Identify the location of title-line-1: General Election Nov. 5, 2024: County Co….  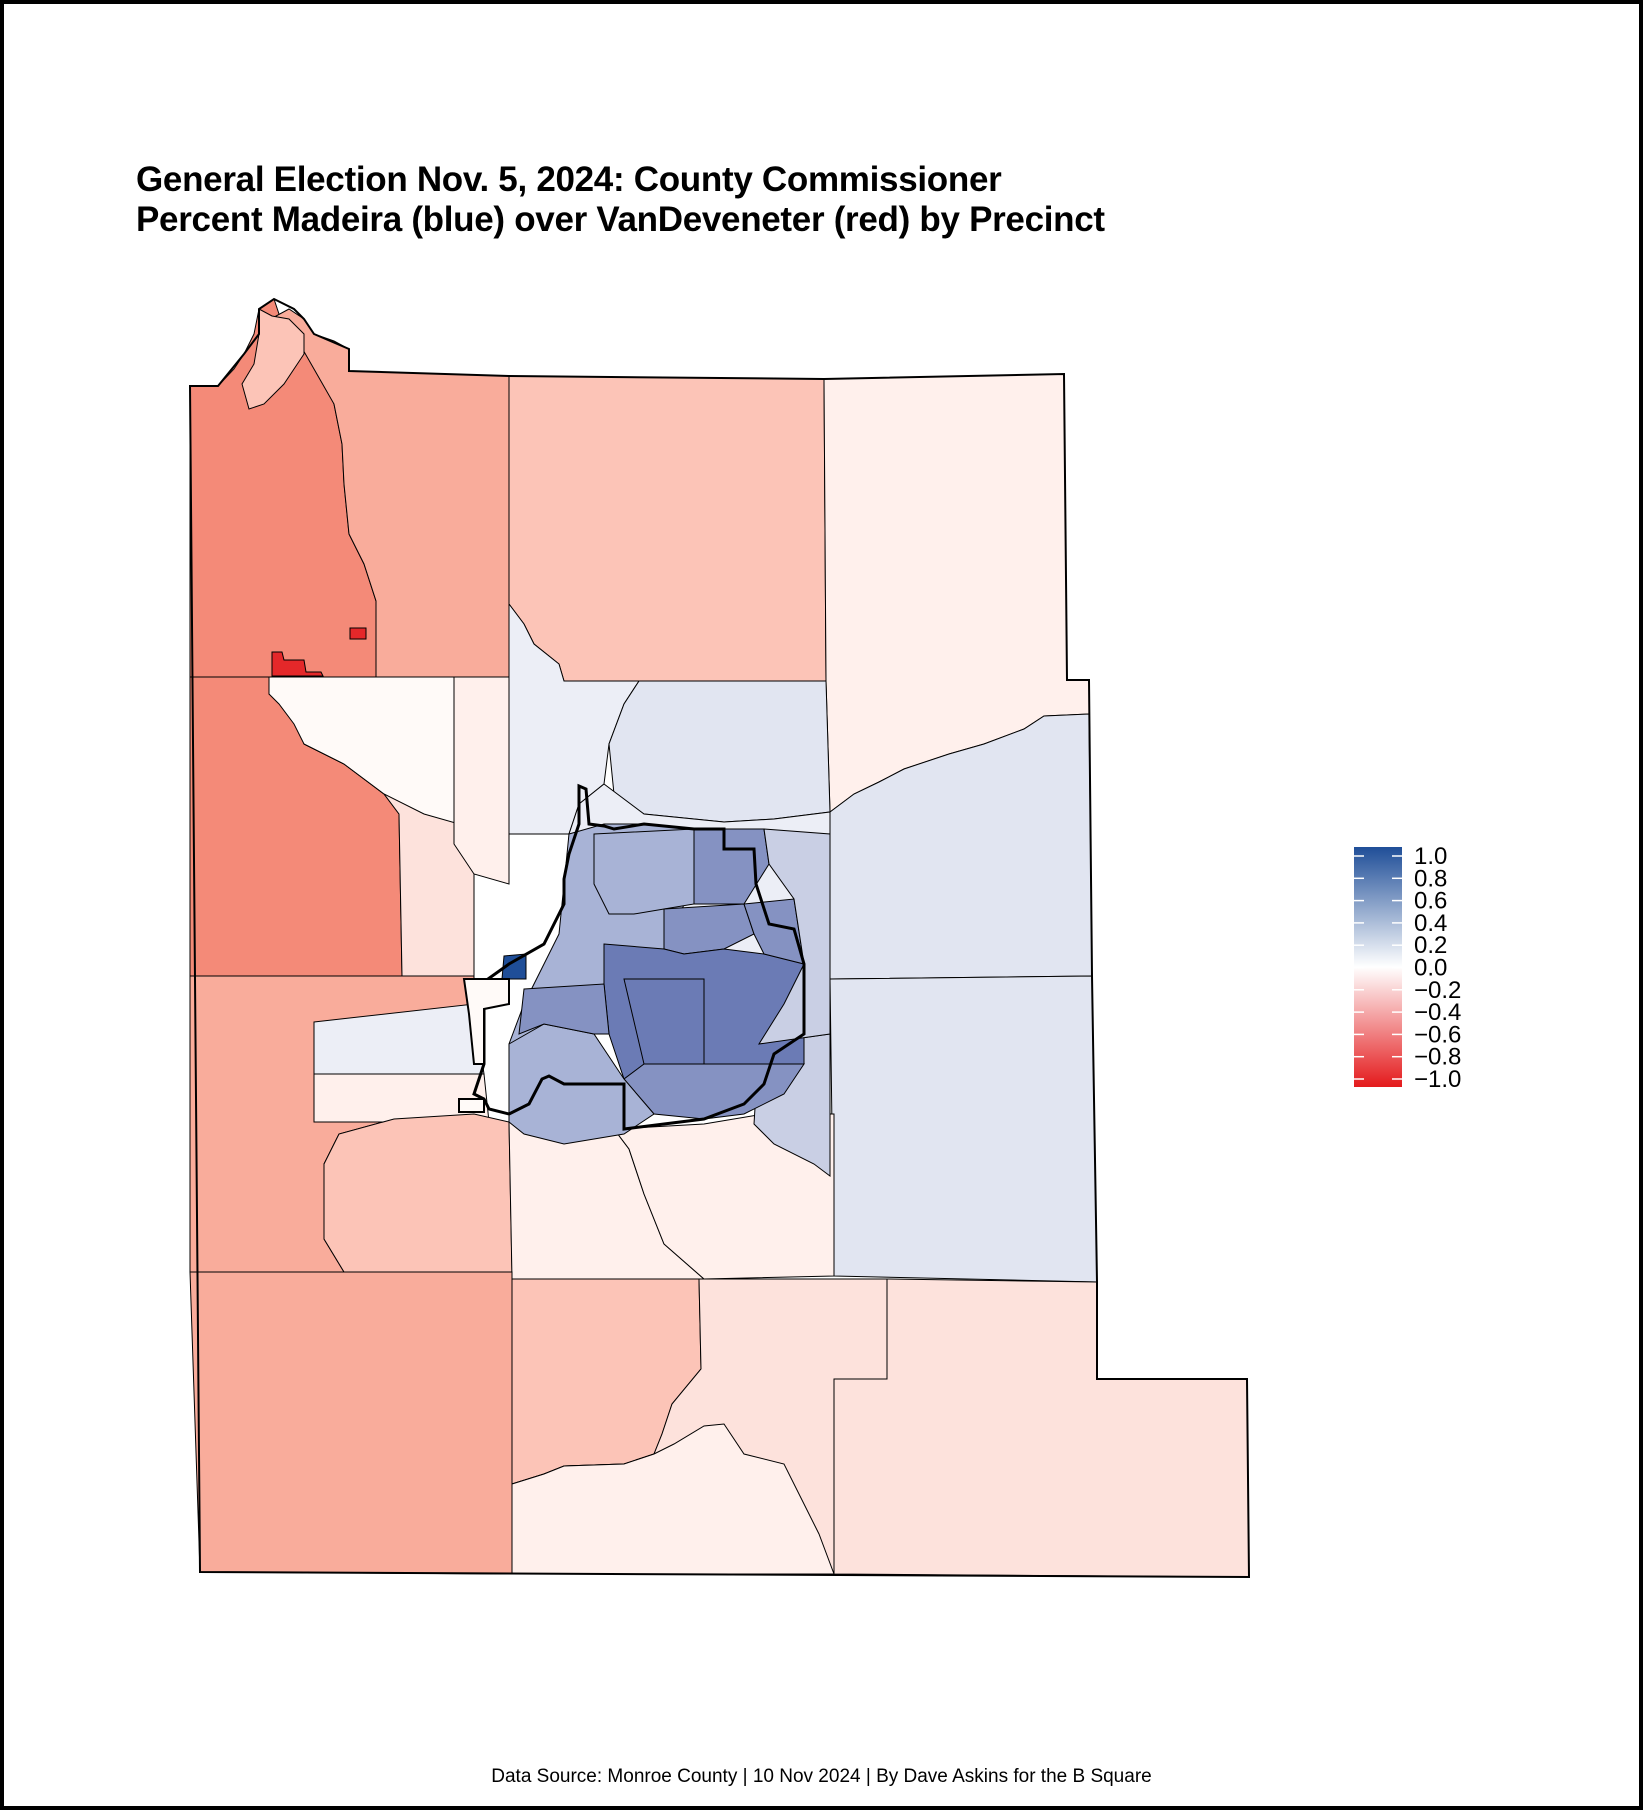
(569, 179).